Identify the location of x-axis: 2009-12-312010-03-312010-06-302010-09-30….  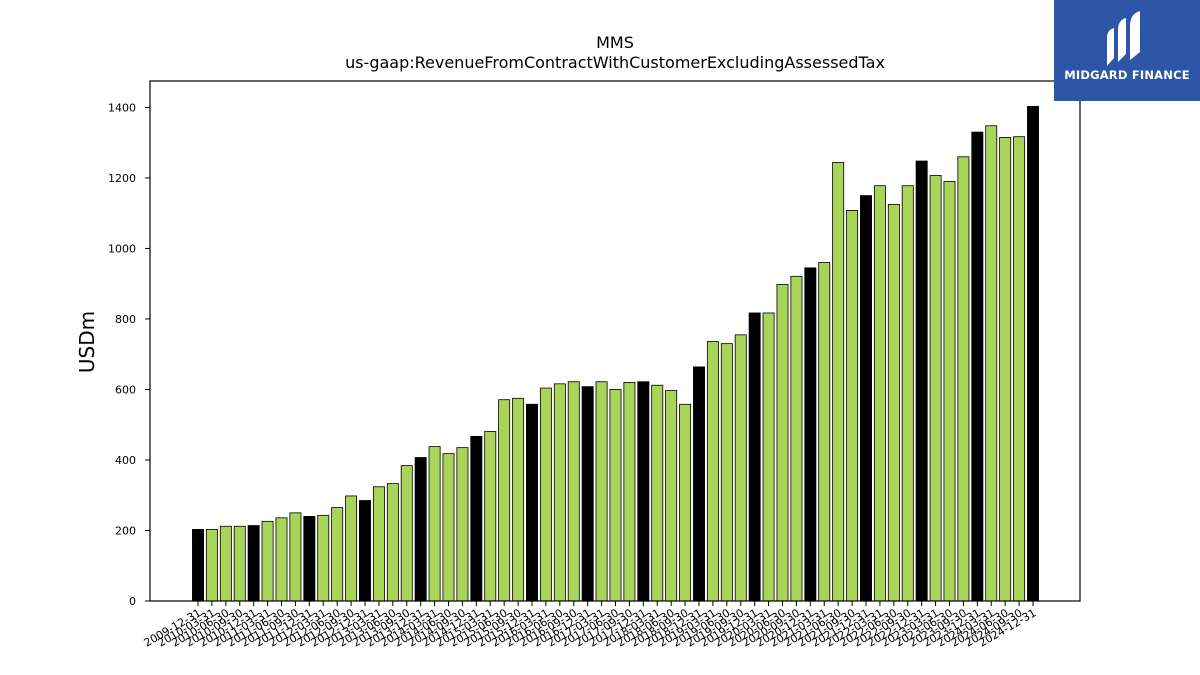
(590, 625).